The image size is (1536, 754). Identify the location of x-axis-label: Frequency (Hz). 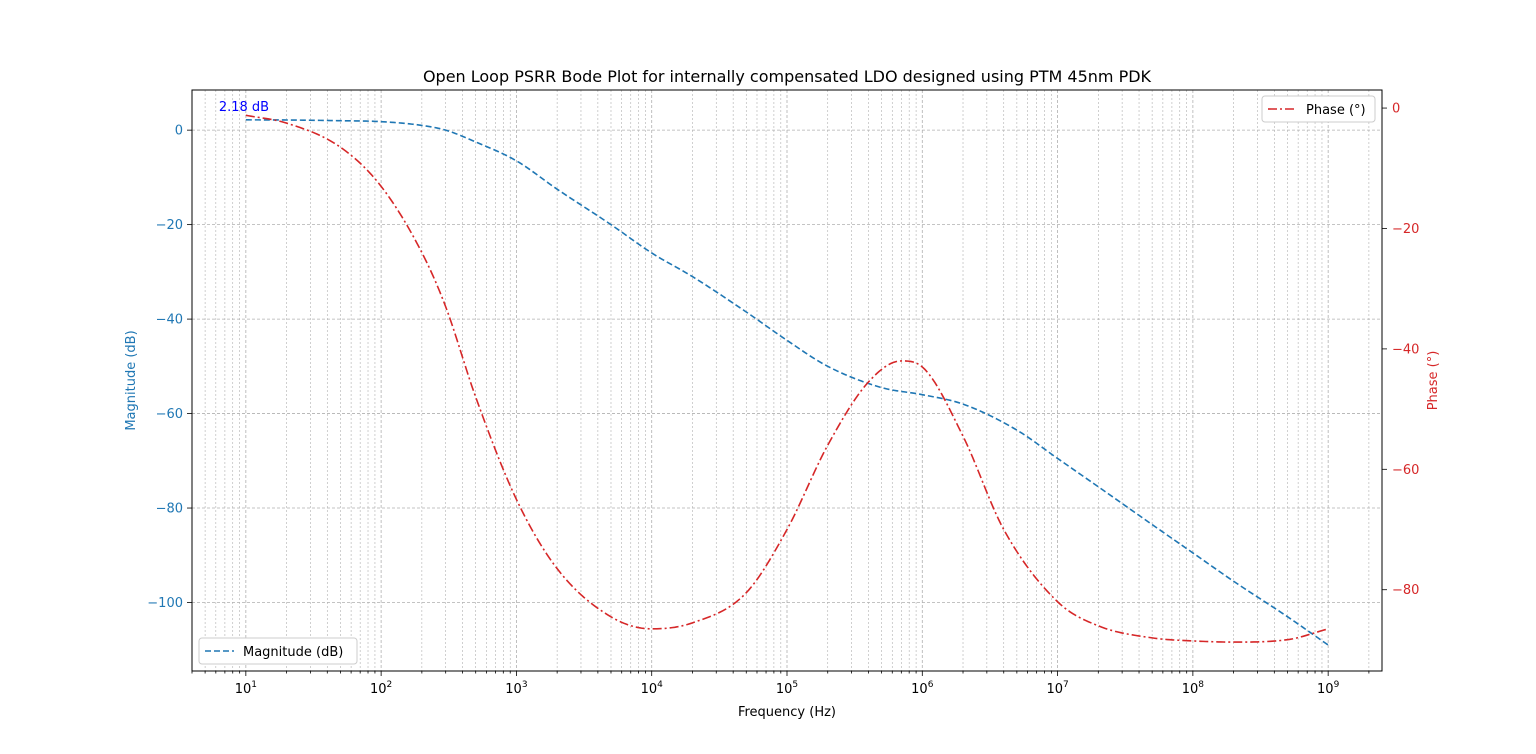
(787, 712).